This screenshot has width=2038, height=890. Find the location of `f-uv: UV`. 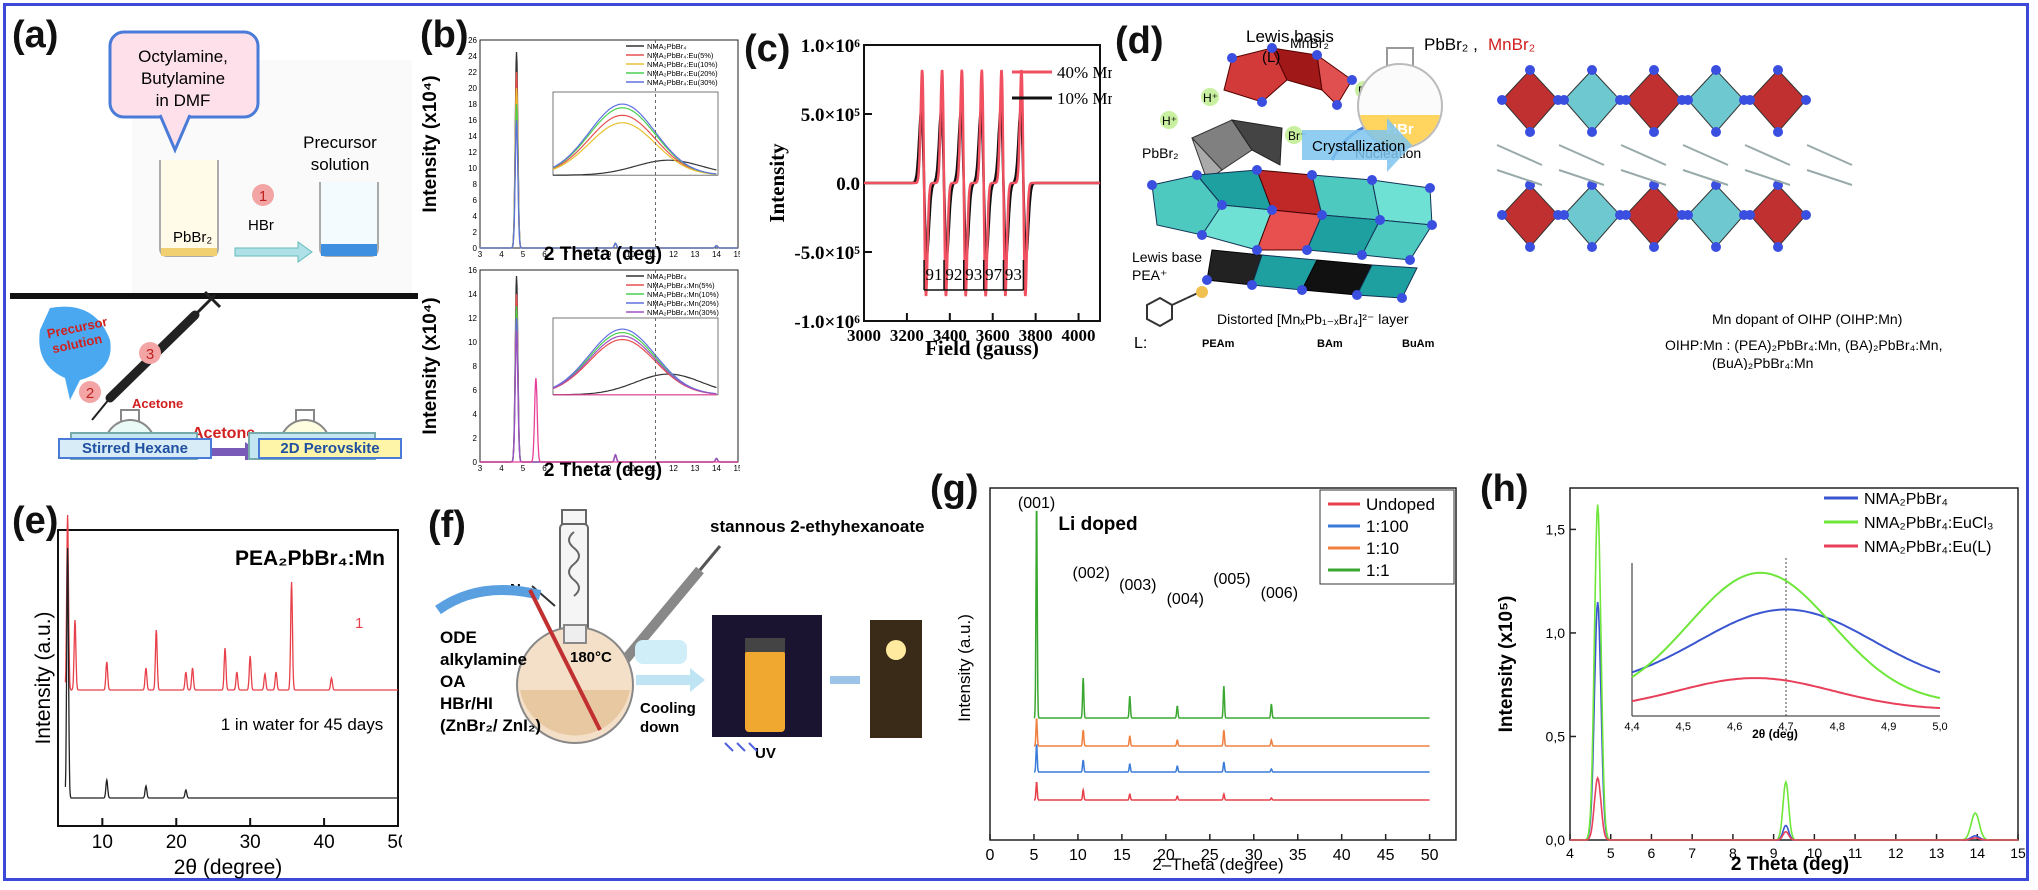

f-uv: UV is located at coordinates (765, 753).